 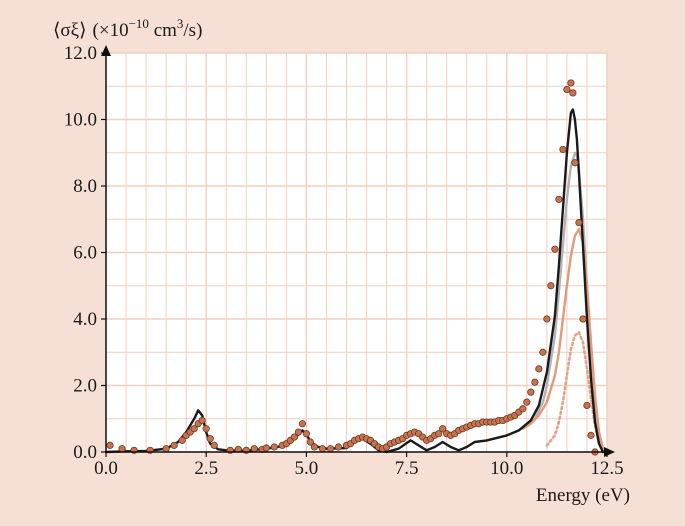 I want to click on y-axis-title: ⟨σξ⟩ (×10−10 cm3/s), so click(x=127, y=28).